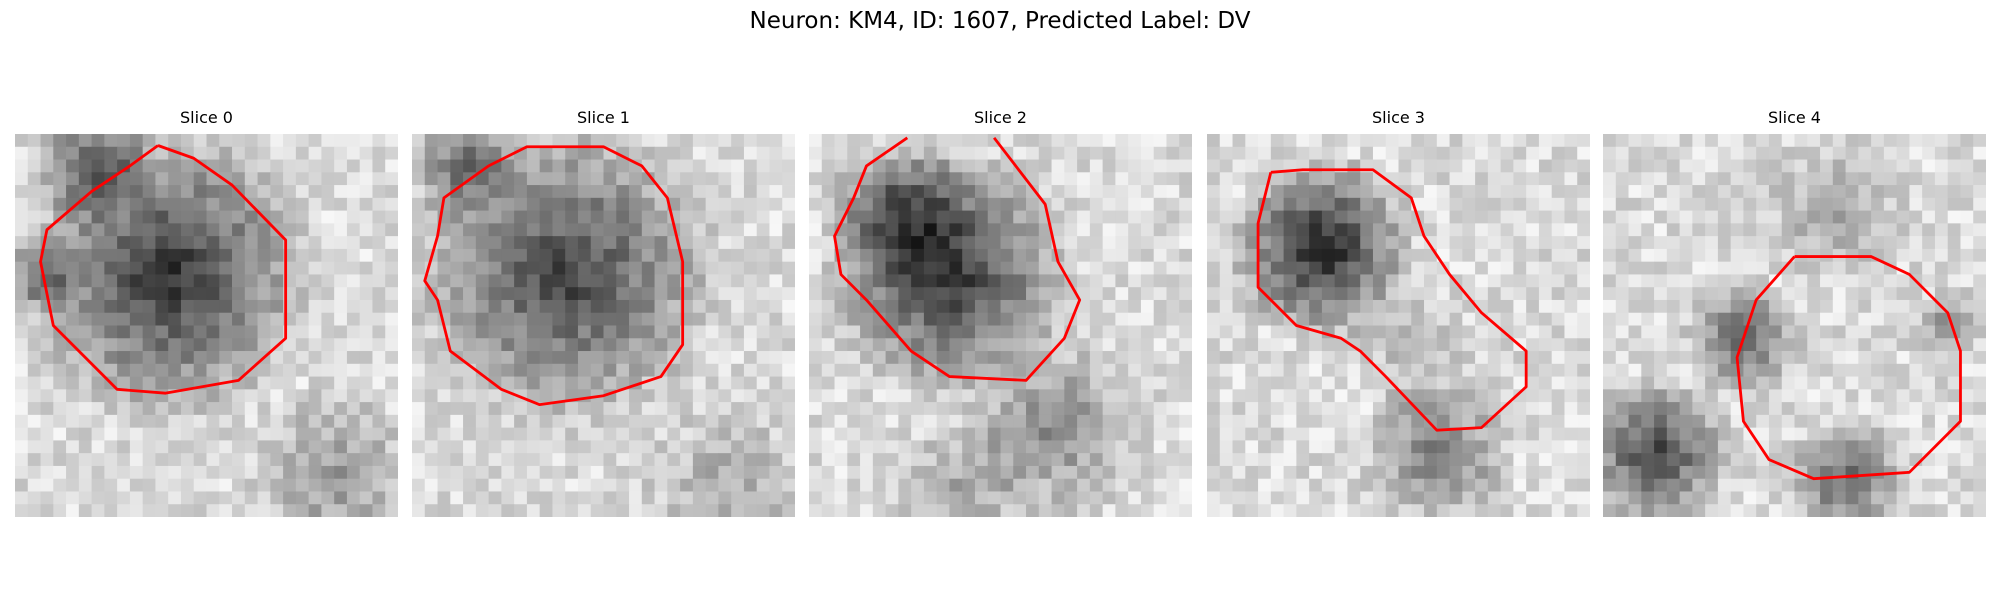  I want to click on contour, so click(1848, 368).